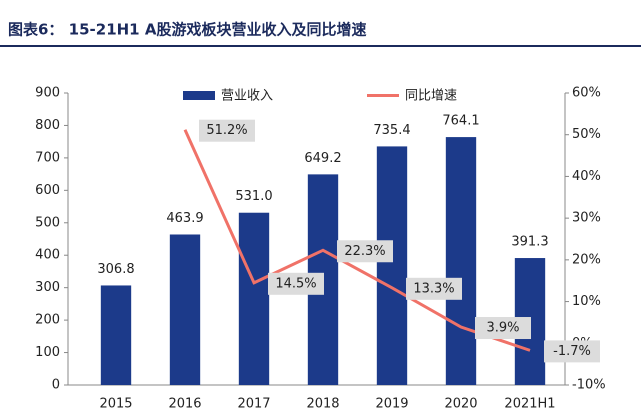 The width and height of the screenshot is (641, 410). I want to click on y-tick-label: 700, so click(47, 157).